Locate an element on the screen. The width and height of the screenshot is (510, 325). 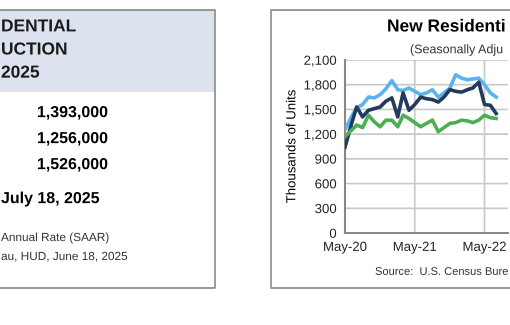
chart-subtitle: (Seasonally Adju is located at coordinates (456, 50).